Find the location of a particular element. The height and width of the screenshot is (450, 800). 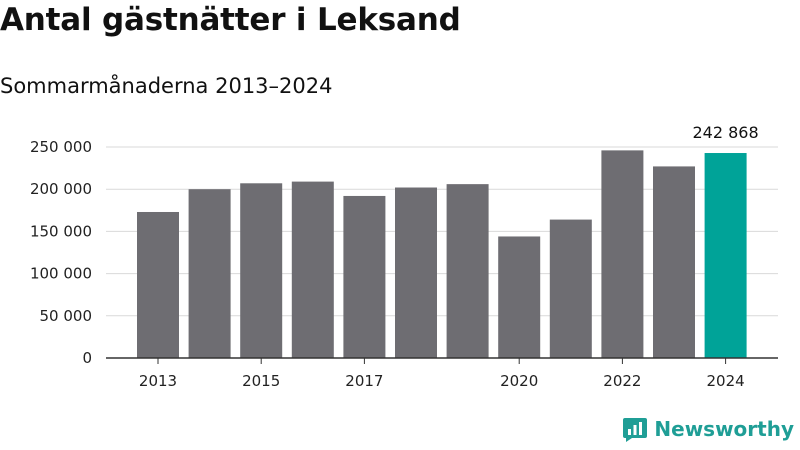

chart-title: Antal gästnätter i Leksand is located at coordinates (230, 20).